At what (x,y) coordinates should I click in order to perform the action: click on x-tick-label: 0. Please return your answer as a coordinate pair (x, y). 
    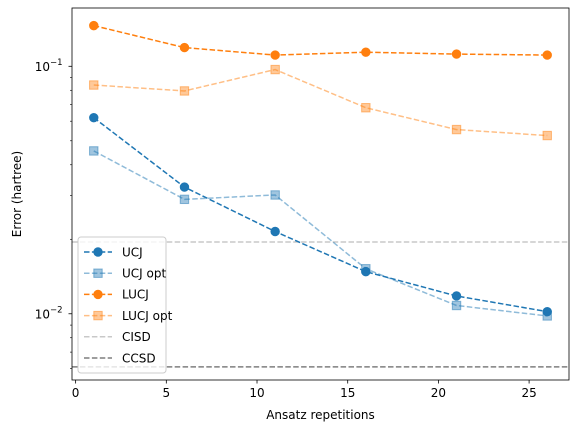
    Looking at the image, I should click on (76, 393).